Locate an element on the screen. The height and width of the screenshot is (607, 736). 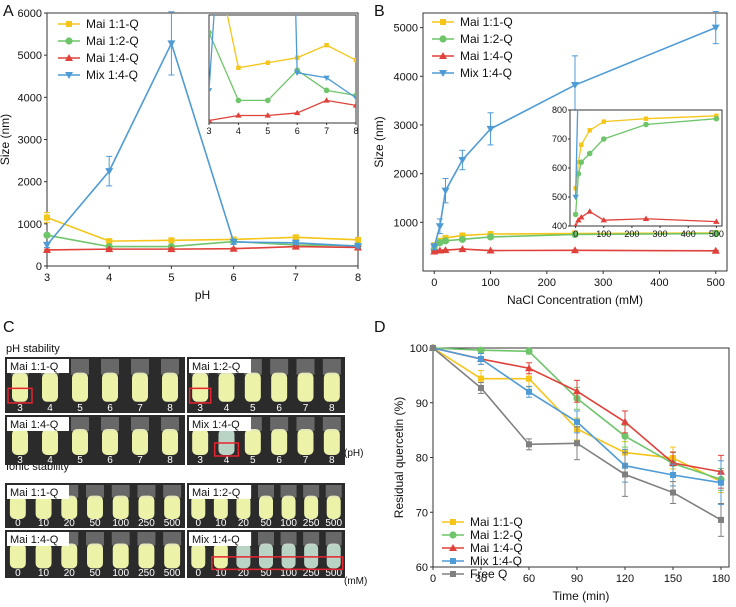
inset-x-tick-label: 3 is located at coordinates (208, 131).